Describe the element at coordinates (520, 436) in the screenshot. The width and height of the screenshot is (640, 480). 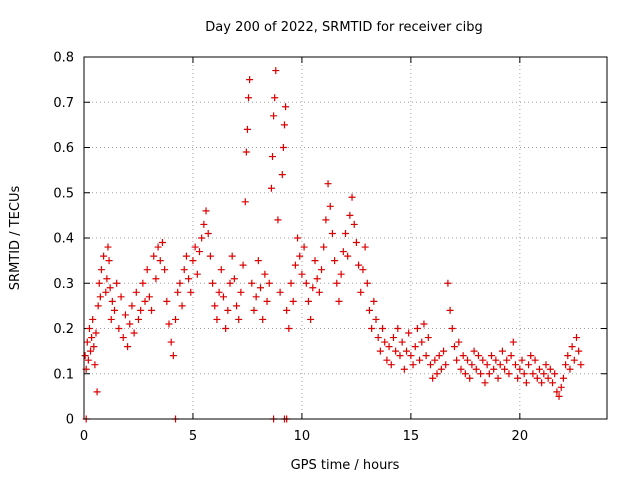
I see `x-tick-label: 20` at that location.